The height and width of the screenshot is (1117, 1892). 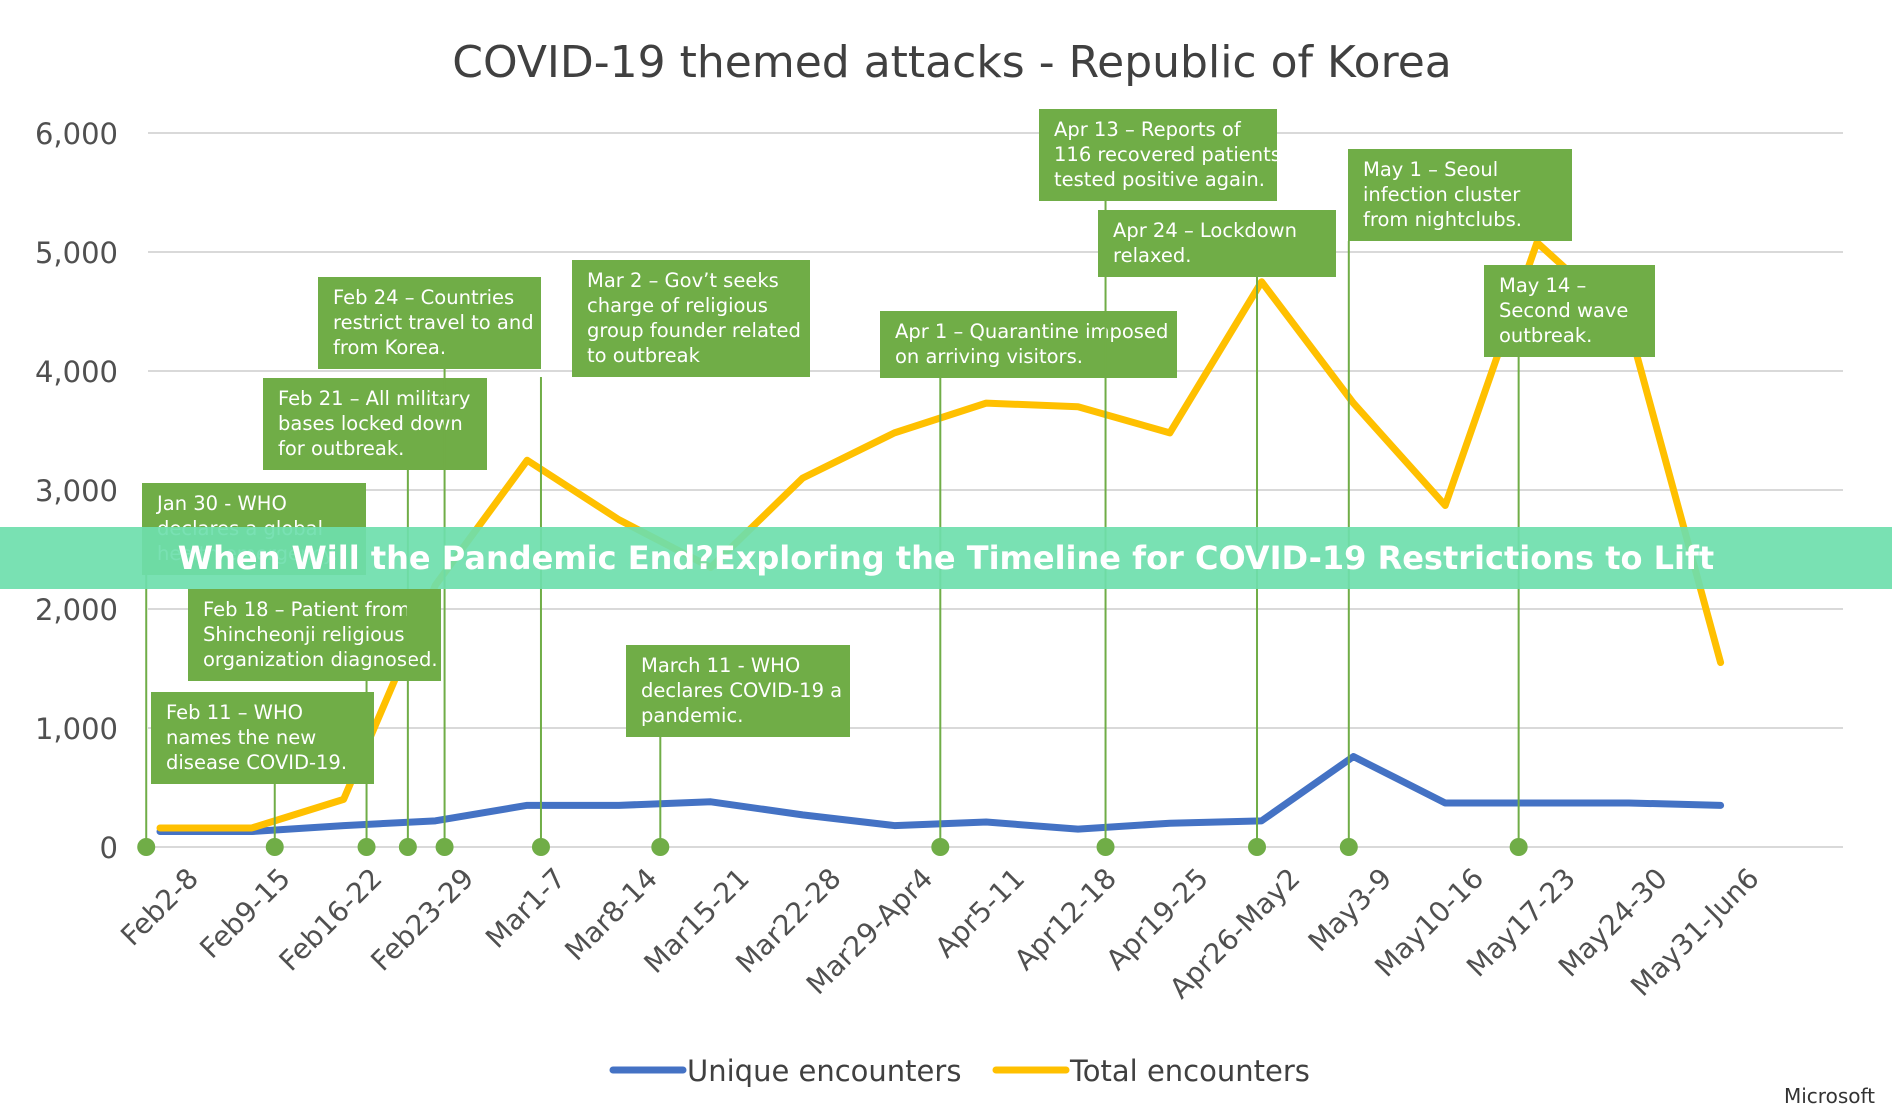 I want to click on annotation-text: Feb 11 – WHO, so click(x=234, y=712).